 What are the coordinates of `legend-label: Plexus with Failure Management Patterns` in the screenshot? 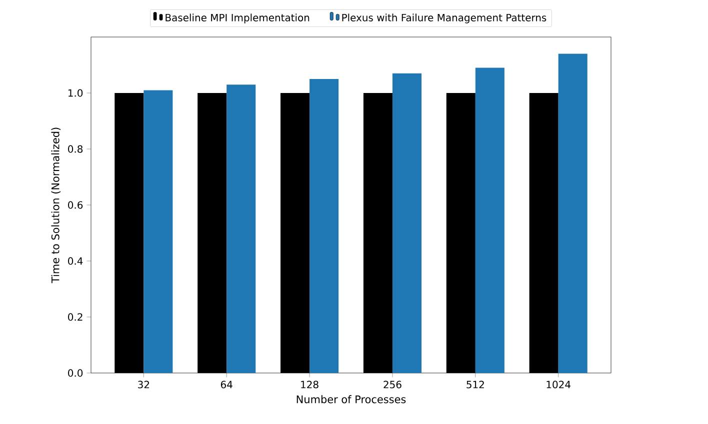 It's located at (444, 19).